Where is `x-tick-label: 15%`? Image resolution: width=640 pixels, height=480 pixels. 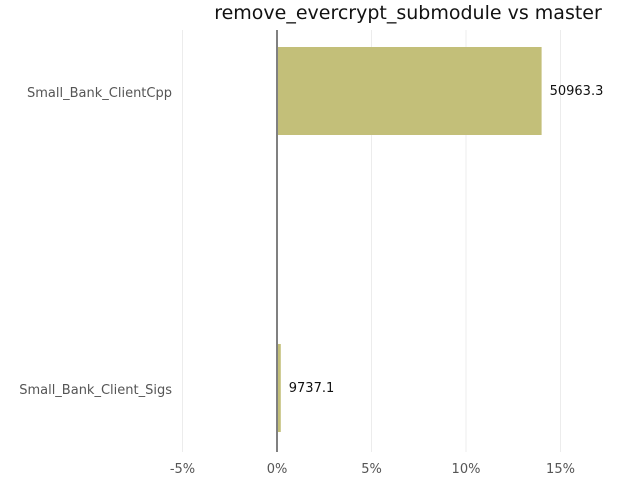 x-tick-label: 15% is located at coordinates (560, 469).